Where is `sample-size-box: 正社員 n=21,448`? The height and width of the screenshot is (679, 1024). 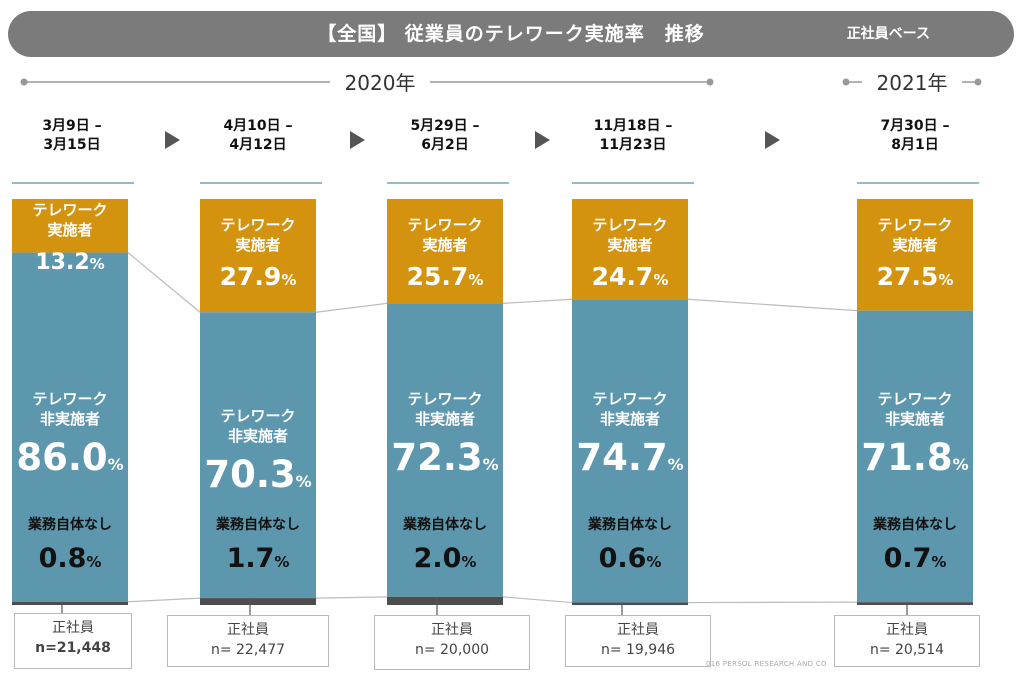
sample-size-box: 正社員 n=21,448 is located at coordinates (73, 641).